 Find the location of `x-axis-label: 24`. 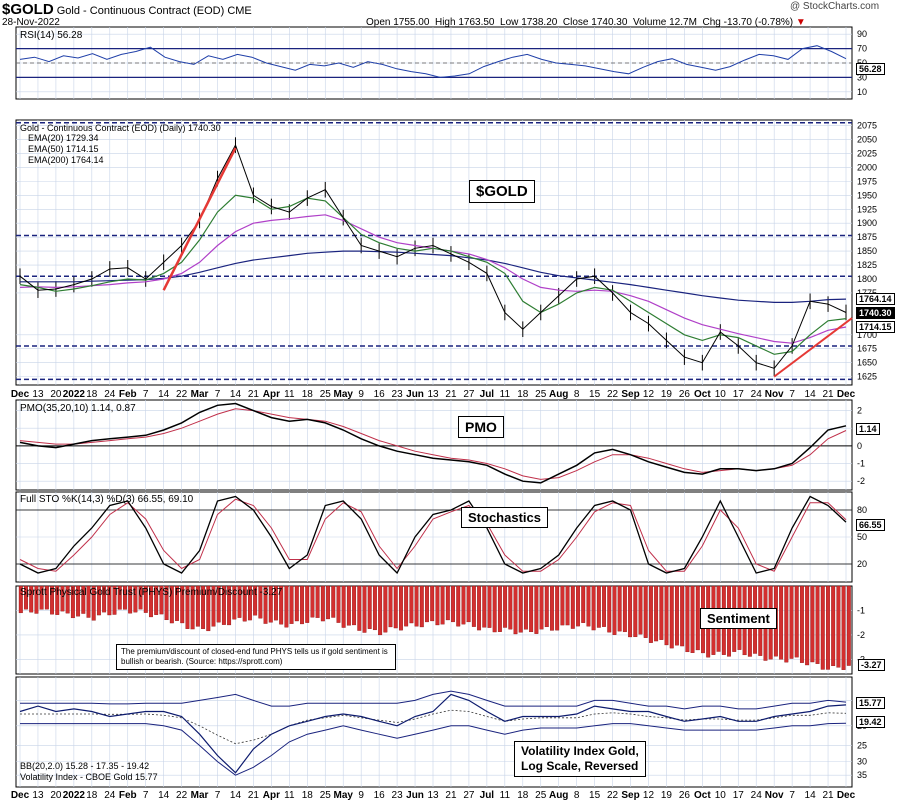

x-axis-label: 24 is located at coordinates (757, 795).